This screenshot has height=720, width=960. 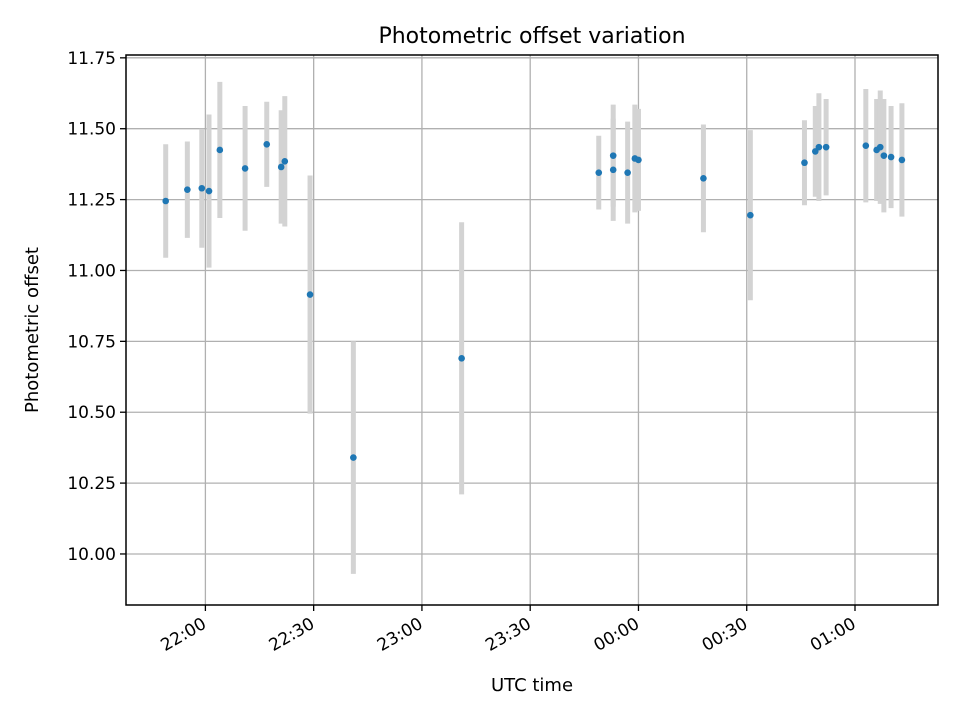 What do you see at coordinates (292, 635) in the screenshot?
I see `x-tick-label: 22:30` at bounding box center [292, 635].